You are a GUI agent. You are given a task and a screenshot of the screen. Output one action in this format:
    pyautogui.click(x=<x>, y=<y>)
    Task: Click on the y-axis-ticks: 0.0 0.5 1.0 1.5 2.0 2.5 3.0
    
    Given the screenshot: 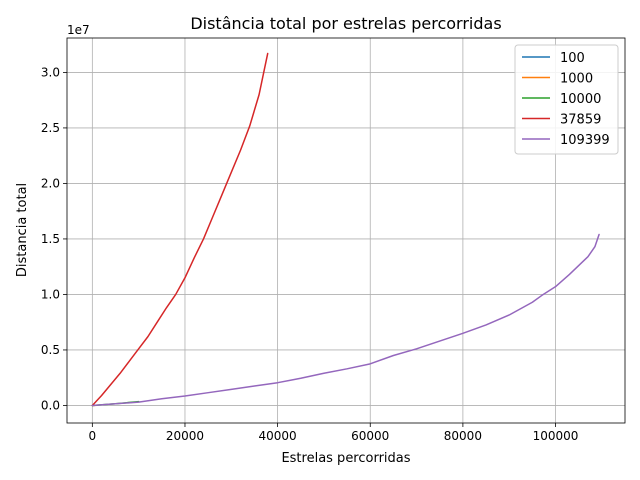 What is the action you would take?
    pyautogui.click(x=54, y=238)
    